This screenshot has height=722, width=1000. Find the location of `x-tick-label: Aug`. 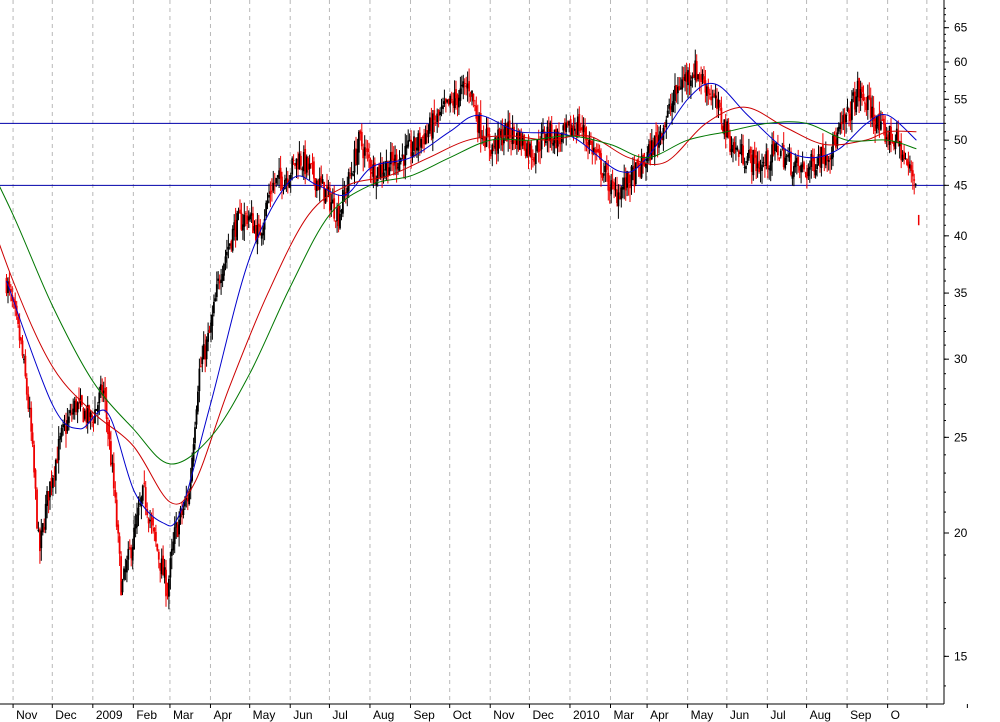

x-tick-label: Aug is located at coordinates (820, 715).